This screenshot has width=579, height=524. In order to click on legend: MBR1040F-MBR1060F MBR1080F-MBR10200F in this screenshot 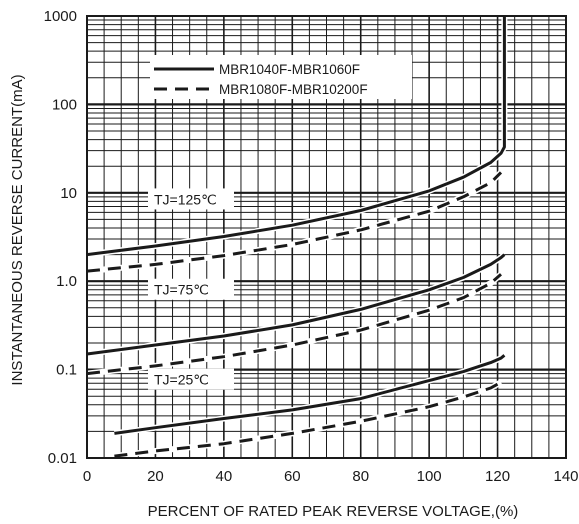, I will do `click(281, 77)`.